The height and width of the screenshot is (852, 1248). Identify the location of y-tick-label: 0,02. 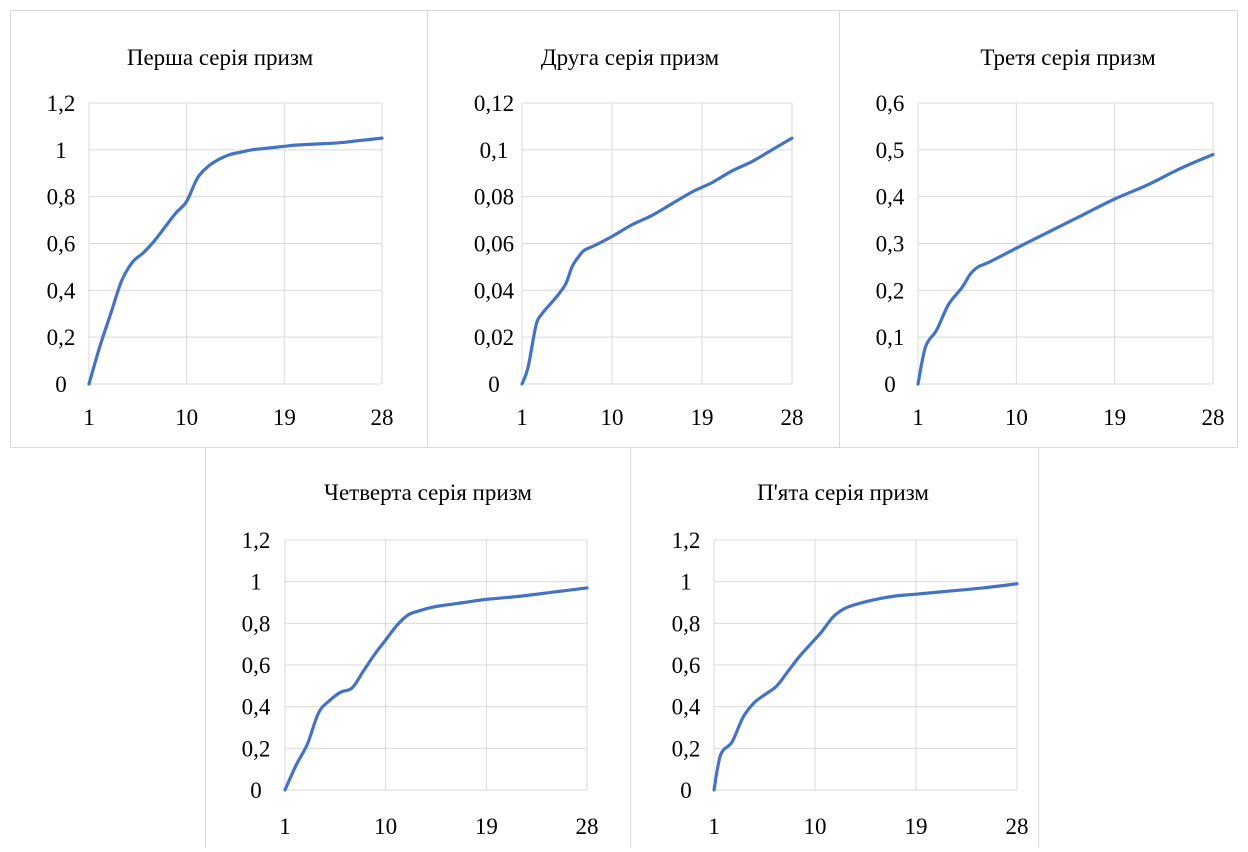
(494, 337).